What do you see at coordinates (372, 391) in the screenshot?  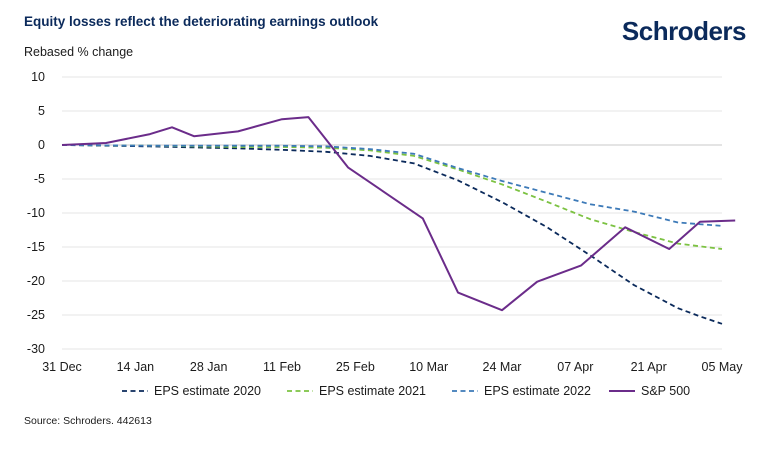 I see `legend-label: EPS estimate 2021` at bounding box center [372, 391].